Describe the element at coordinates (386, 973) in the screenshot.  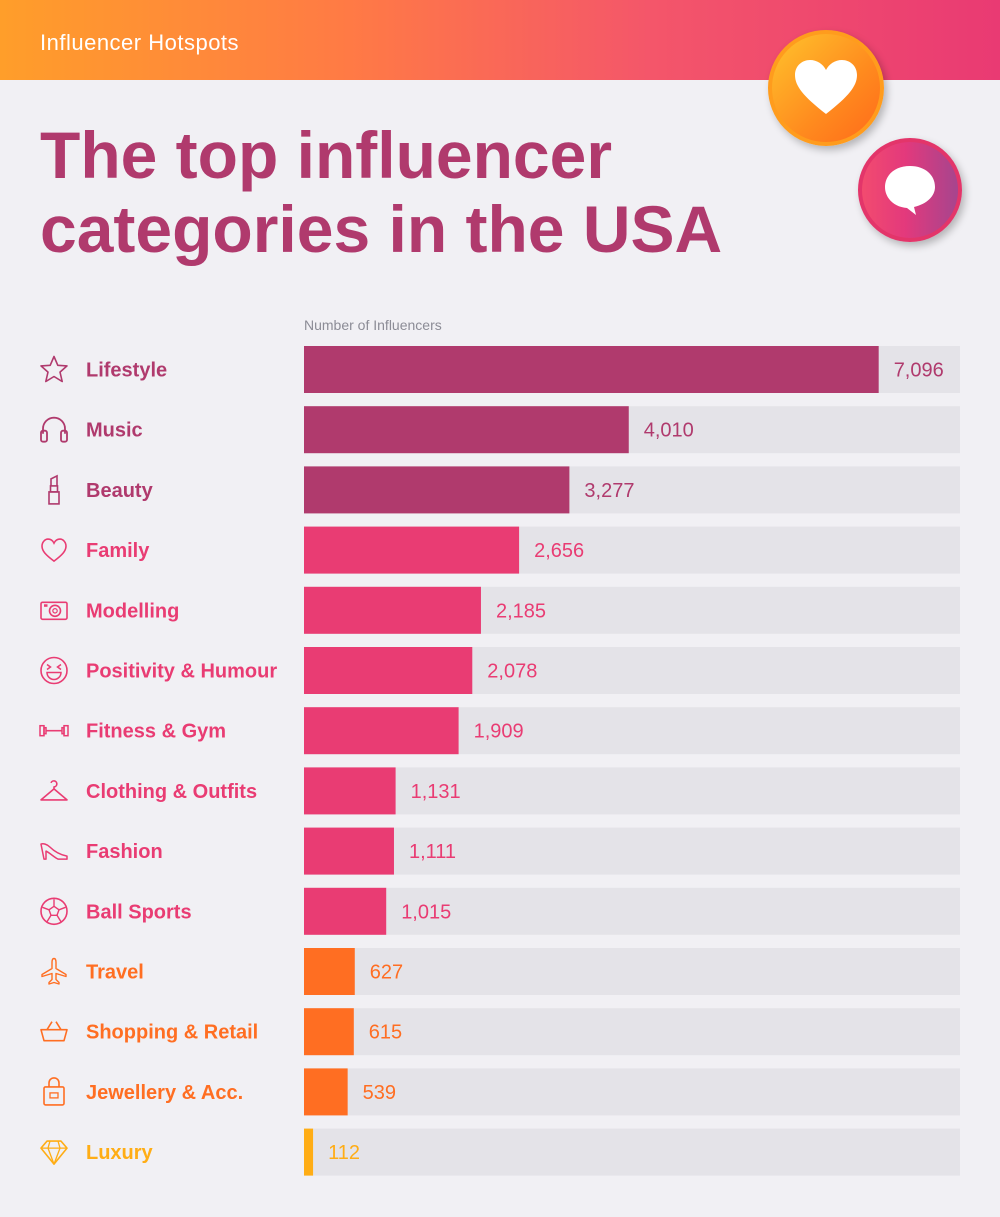
I see `data-label: 627` at that location.